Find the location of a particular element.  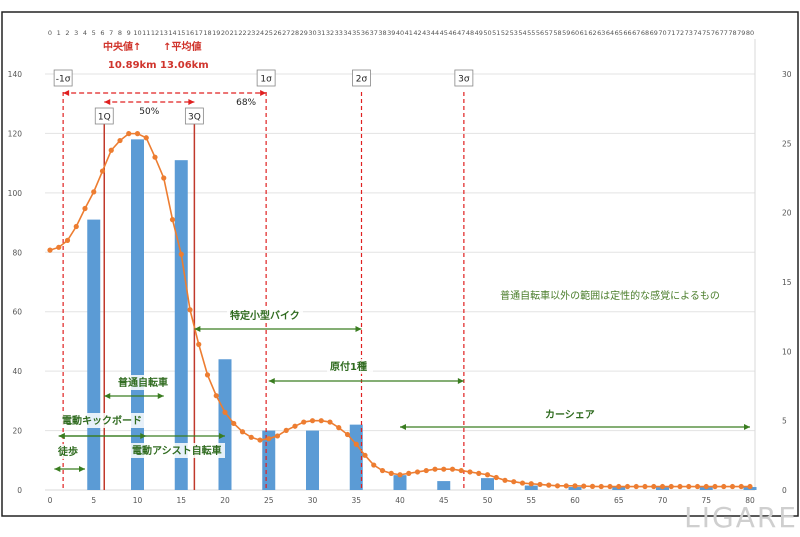

top-axis-tick-label: 21 is located at coordinates (234, 33).